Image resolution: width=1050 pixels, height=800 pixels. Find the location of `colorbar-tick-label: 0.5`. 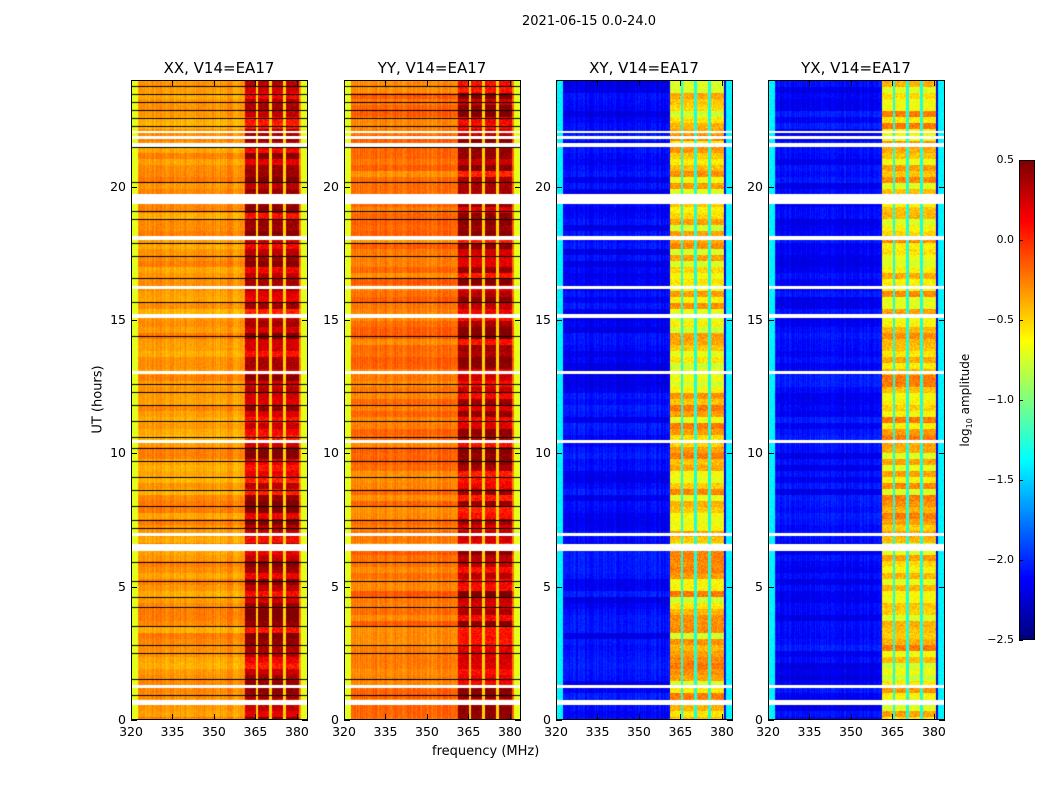

colorbar-tick-label: 0.5 is located at coordinates (1005, 159).